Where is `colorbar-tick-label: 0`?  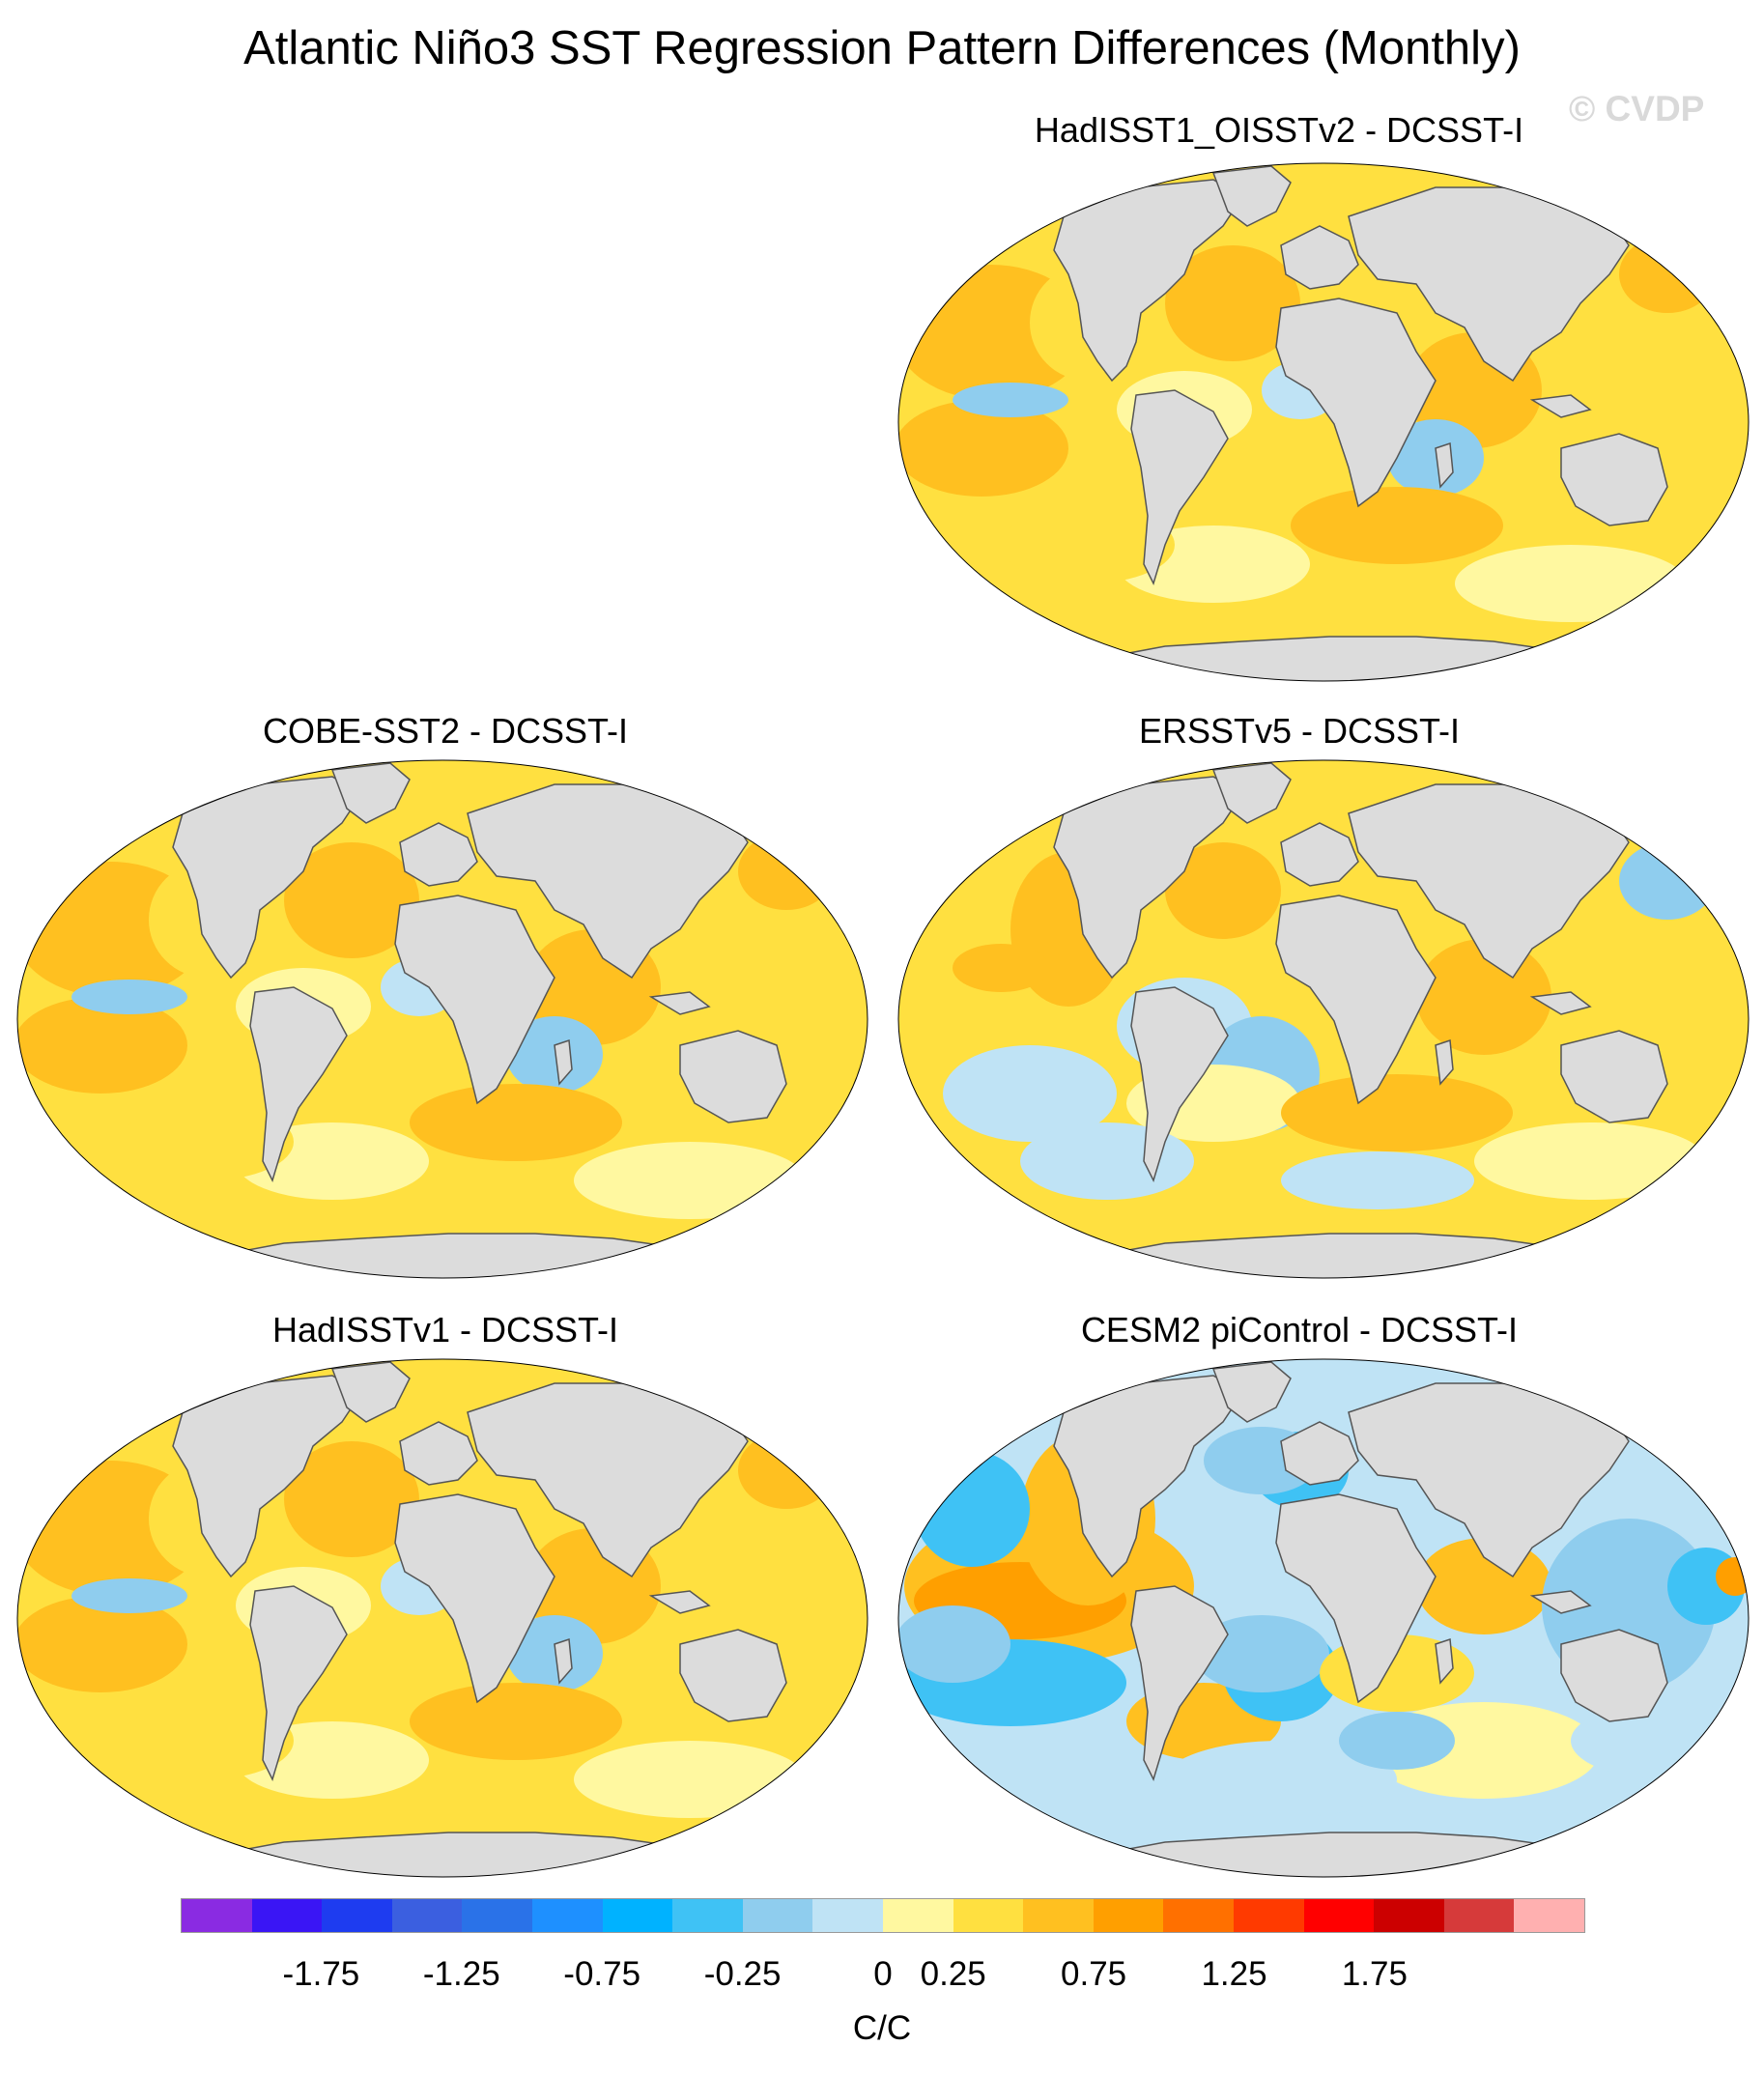 colorbar-tick-label: 0 is located at coordinates (883, 1974).